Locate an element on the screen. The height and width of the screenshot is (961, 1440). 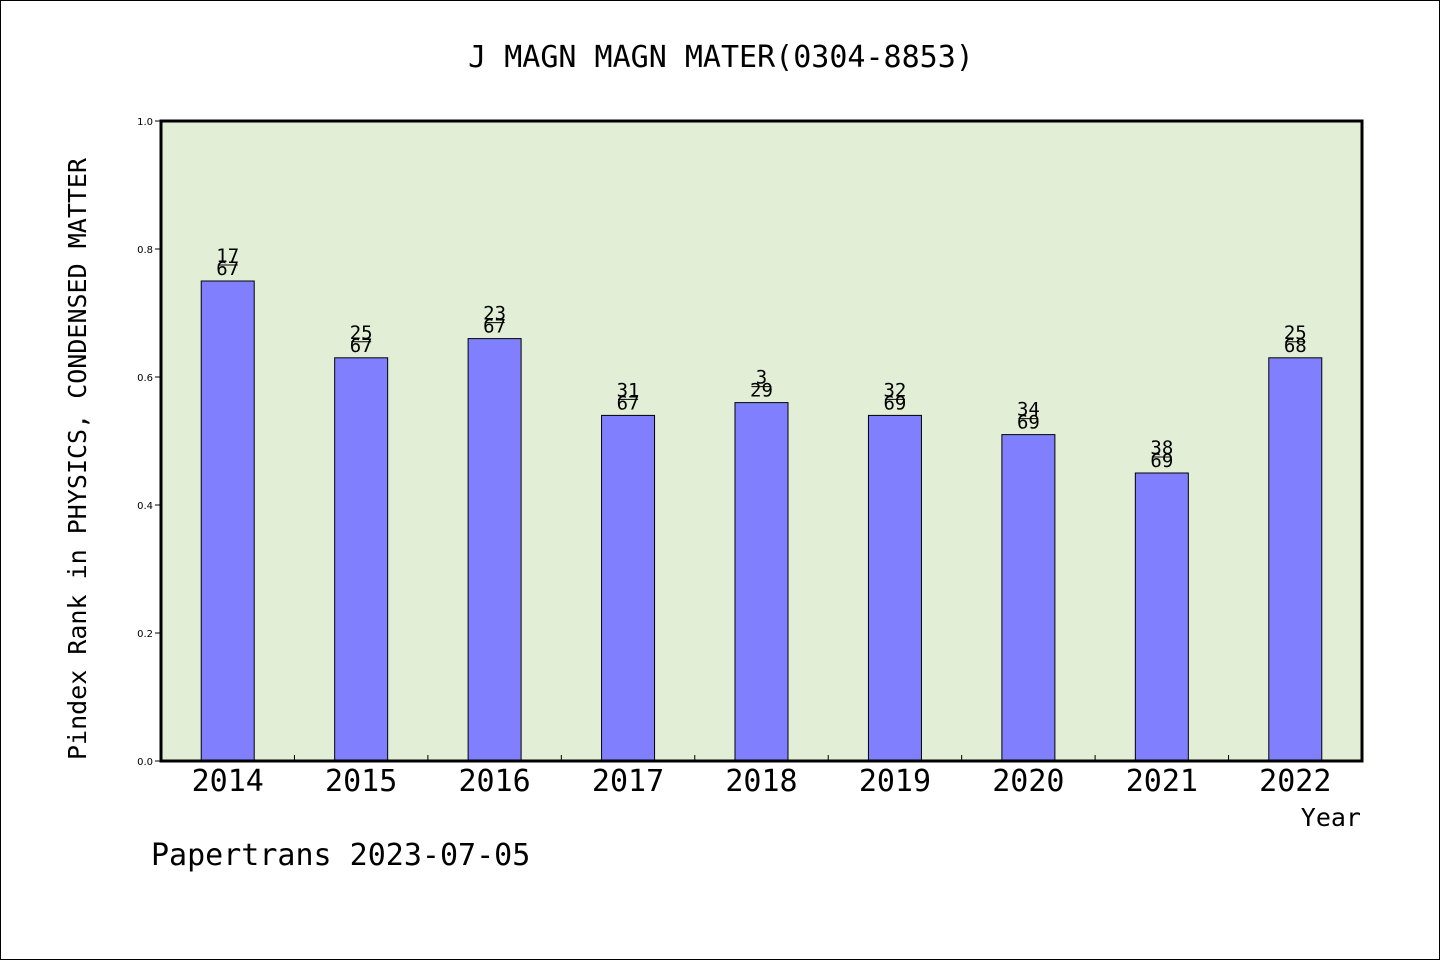
x-tick-label: 2021 is located at coordinates (1162, 781).